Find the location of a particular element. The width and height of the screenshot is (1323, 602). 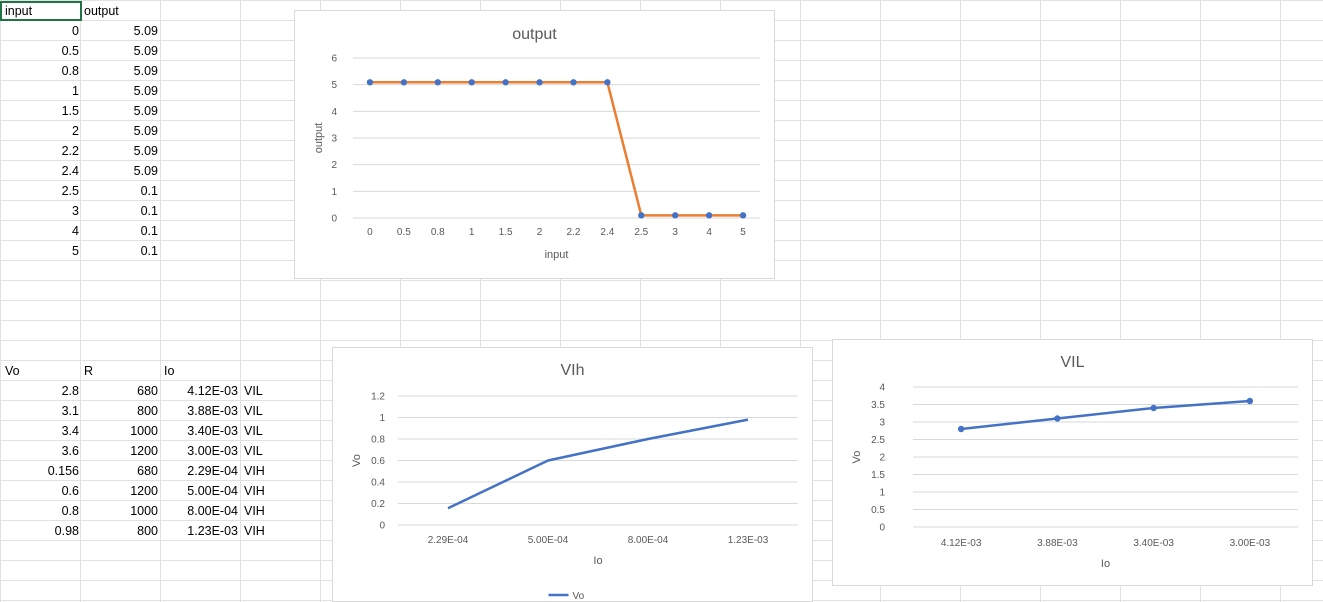

y-axis-title: Vo is located at coordinates (857, 457).